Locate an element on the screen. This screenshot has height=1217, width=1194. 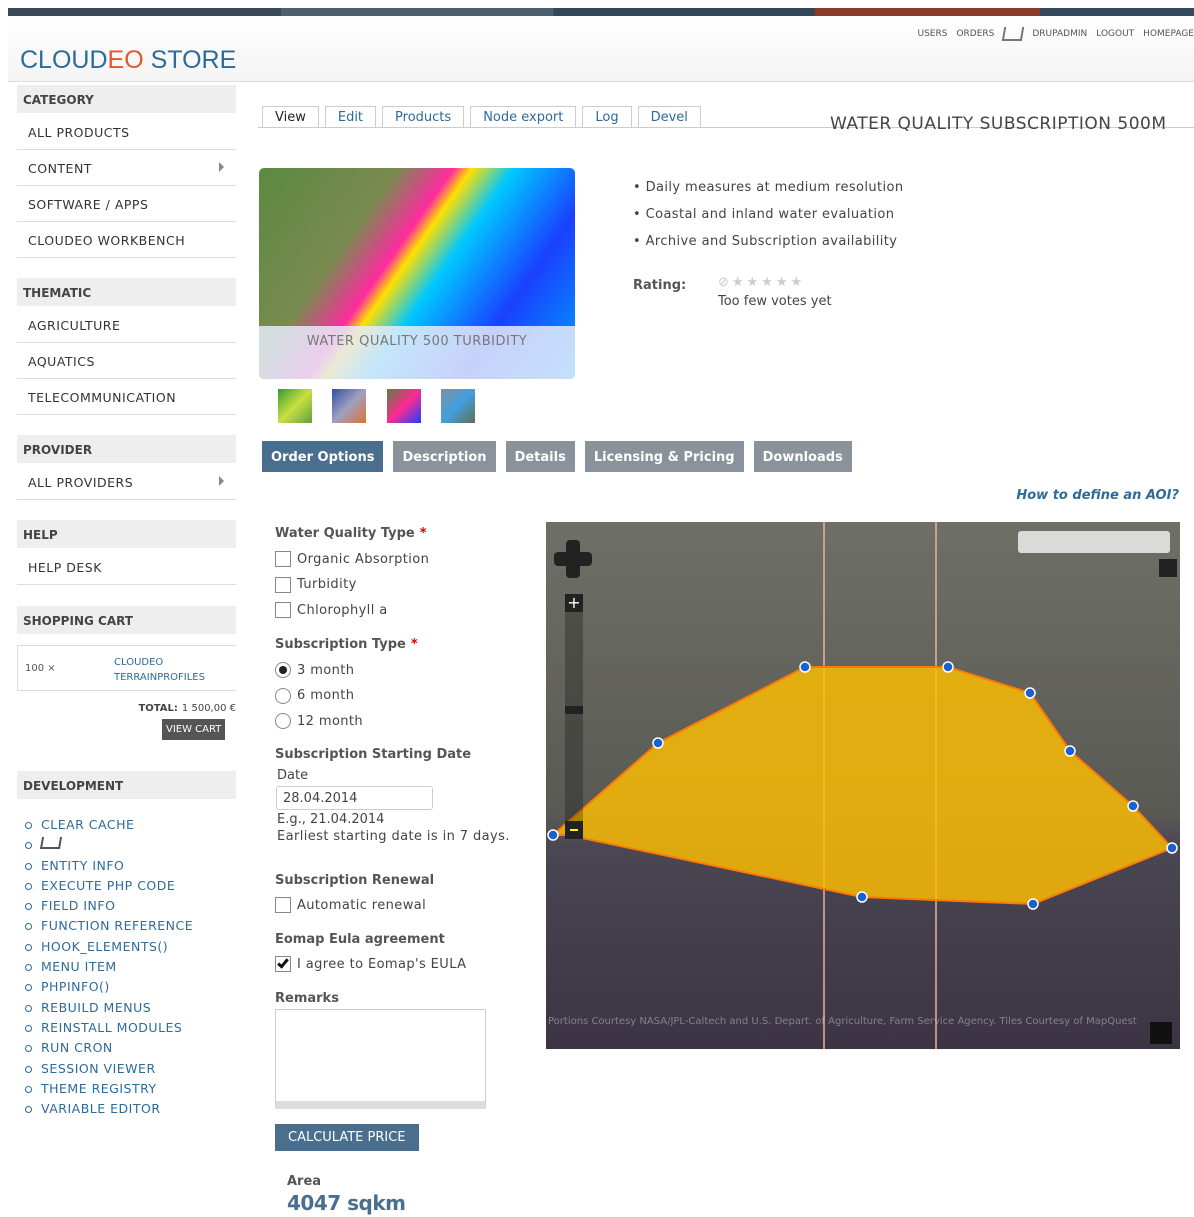
tab: View is located at coordinates (290, 117).